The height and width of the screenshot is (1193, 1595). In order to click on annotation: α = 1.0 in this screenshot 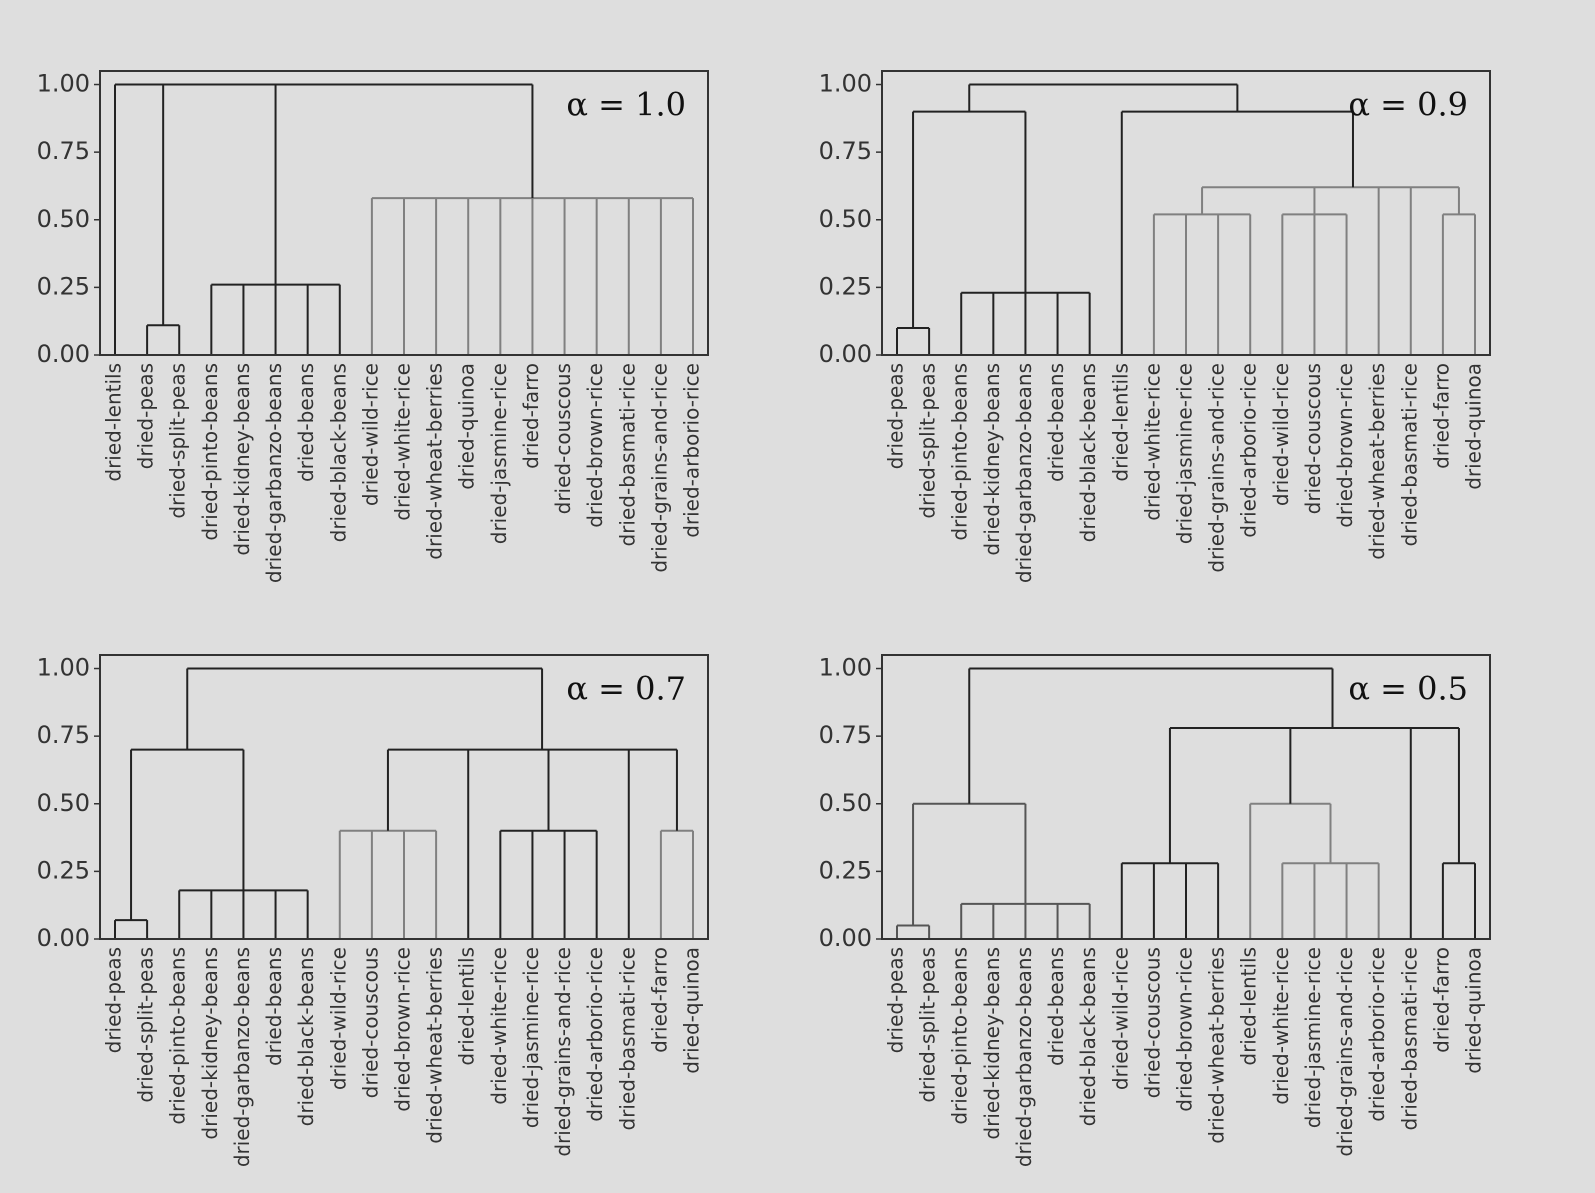, I will do `click(626, 105)`.